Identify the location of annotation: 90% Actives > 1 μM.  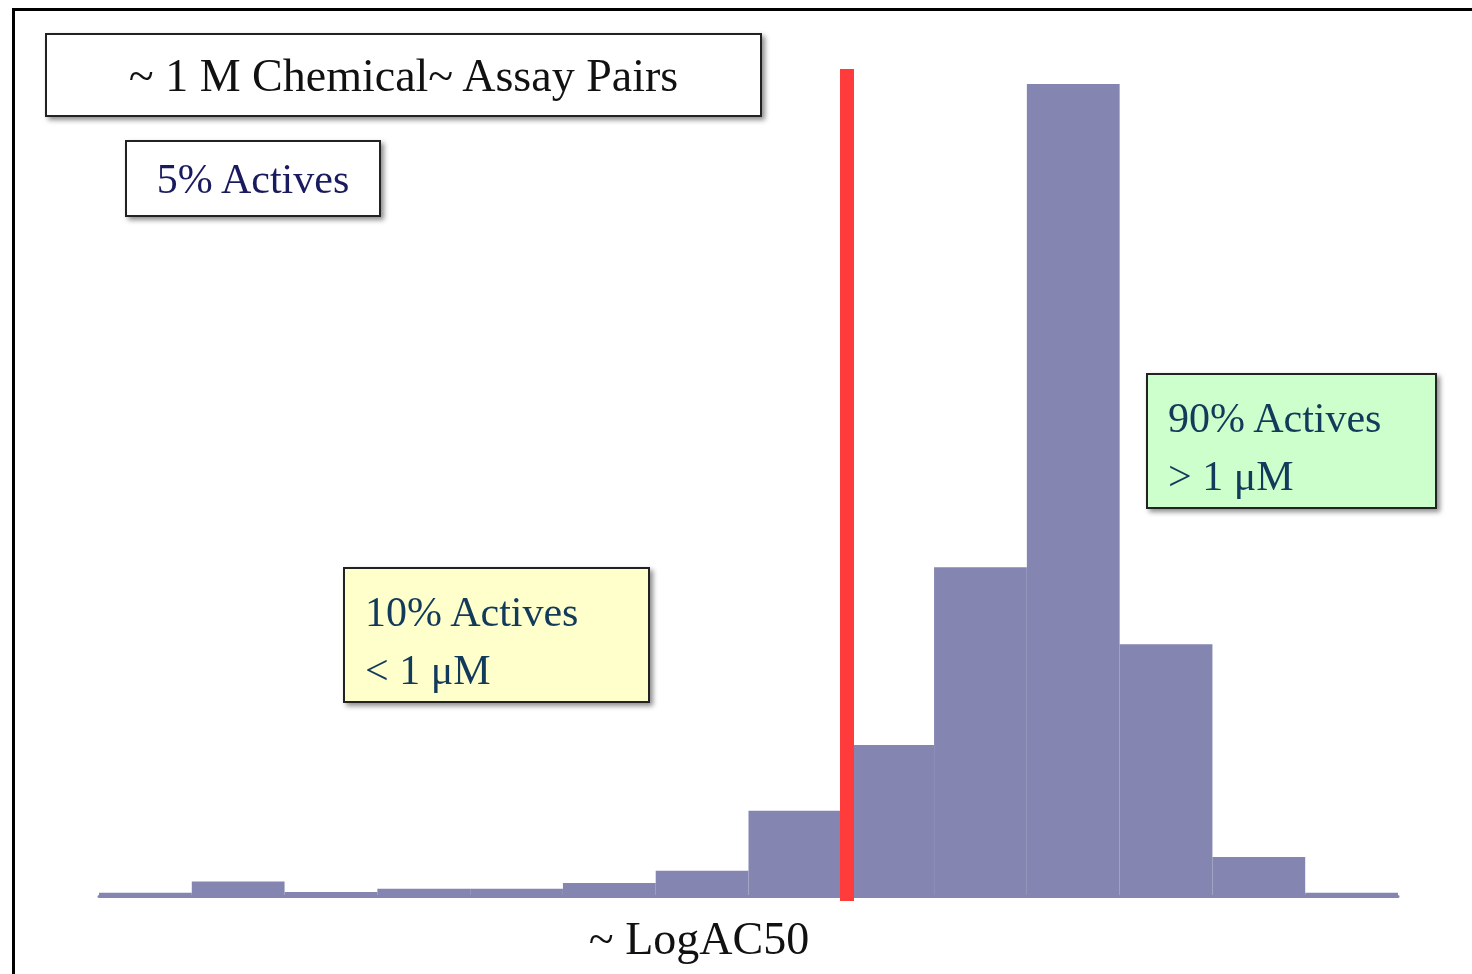
(1291, 441).